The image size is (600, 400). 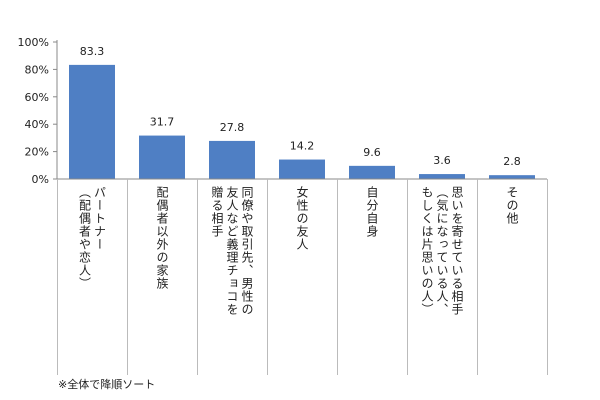 What do you see at coordinates (442, 251) in the screenshot?
I see `category-label-line: （気になっている人、` at bounding box center [442, 251].